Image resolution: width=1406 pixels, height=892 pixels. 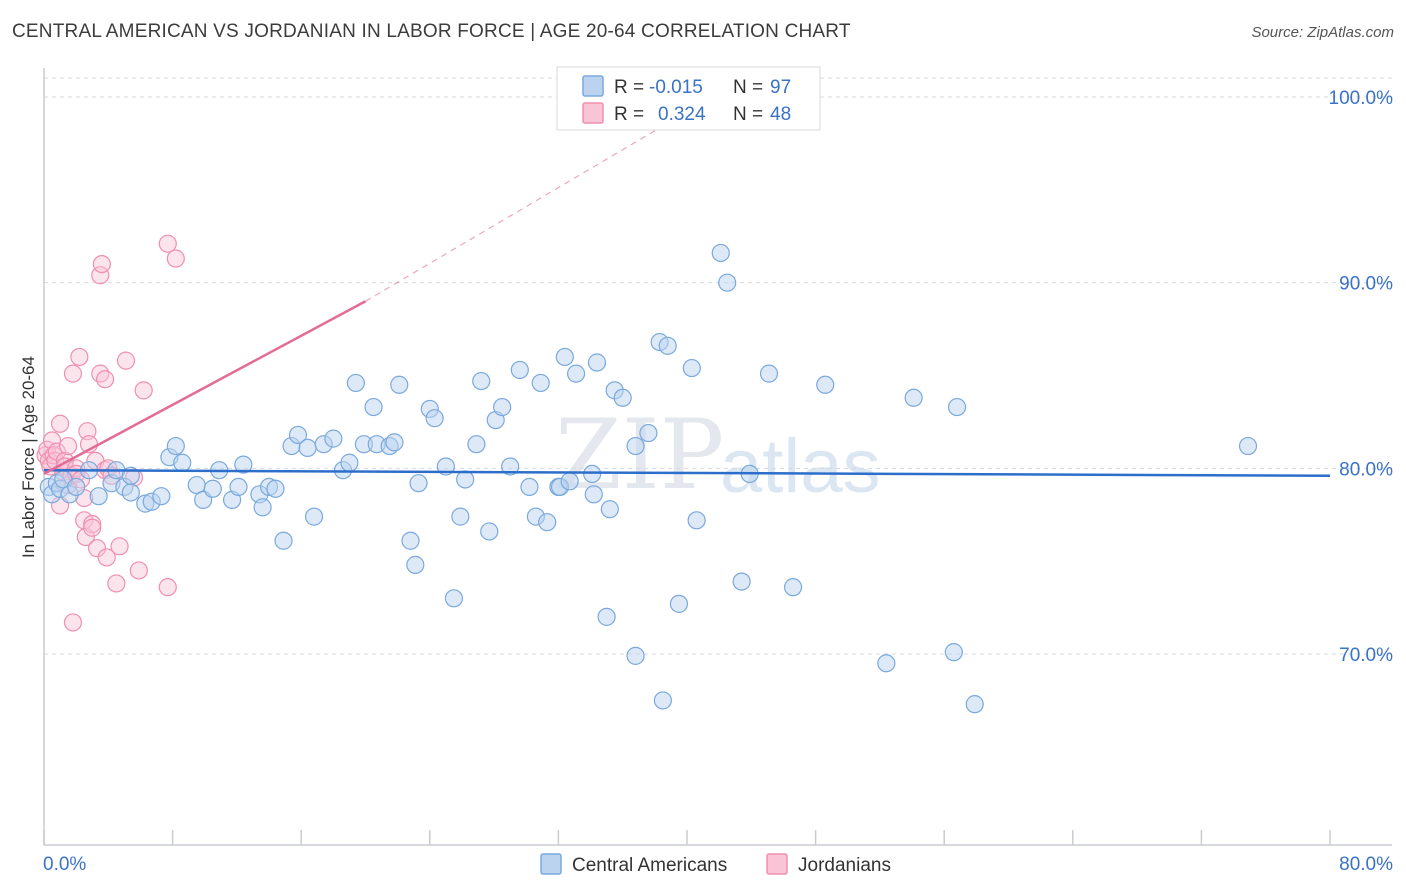 I want to click on bottom-legend-swatch-blue, so click(x=551, y=864).